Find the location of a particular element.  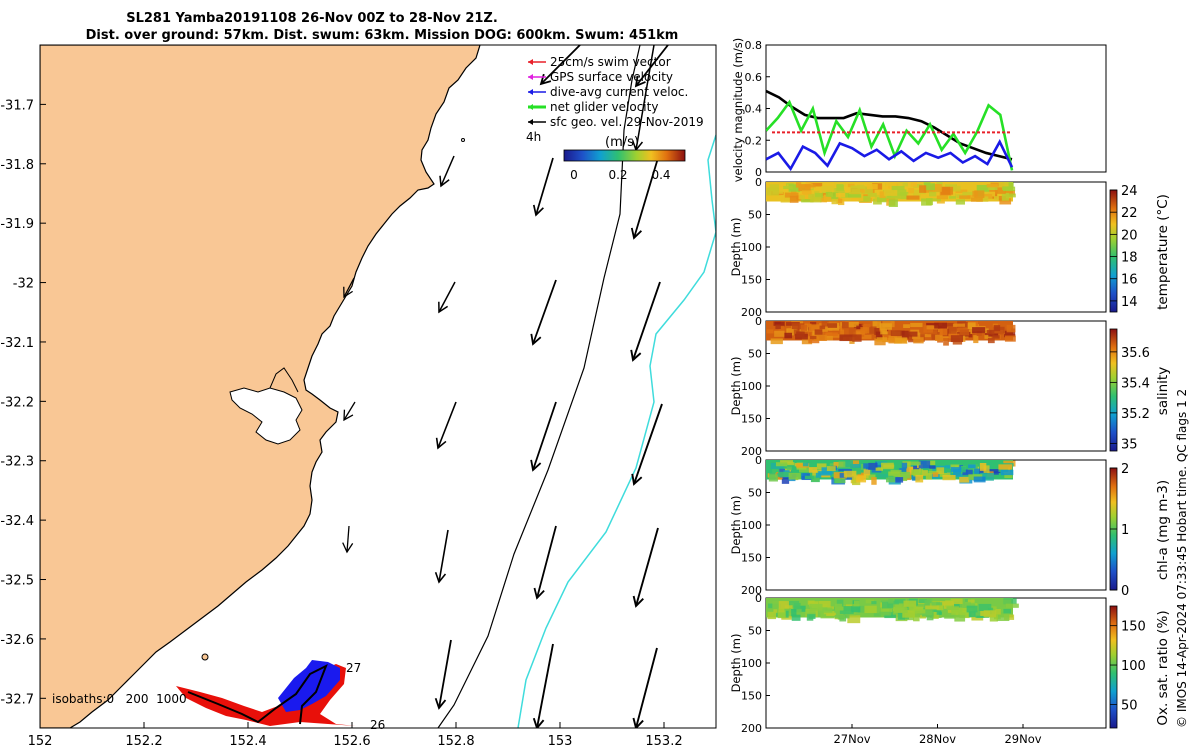

legend-arrowhead is located at coordinates (530, 122).